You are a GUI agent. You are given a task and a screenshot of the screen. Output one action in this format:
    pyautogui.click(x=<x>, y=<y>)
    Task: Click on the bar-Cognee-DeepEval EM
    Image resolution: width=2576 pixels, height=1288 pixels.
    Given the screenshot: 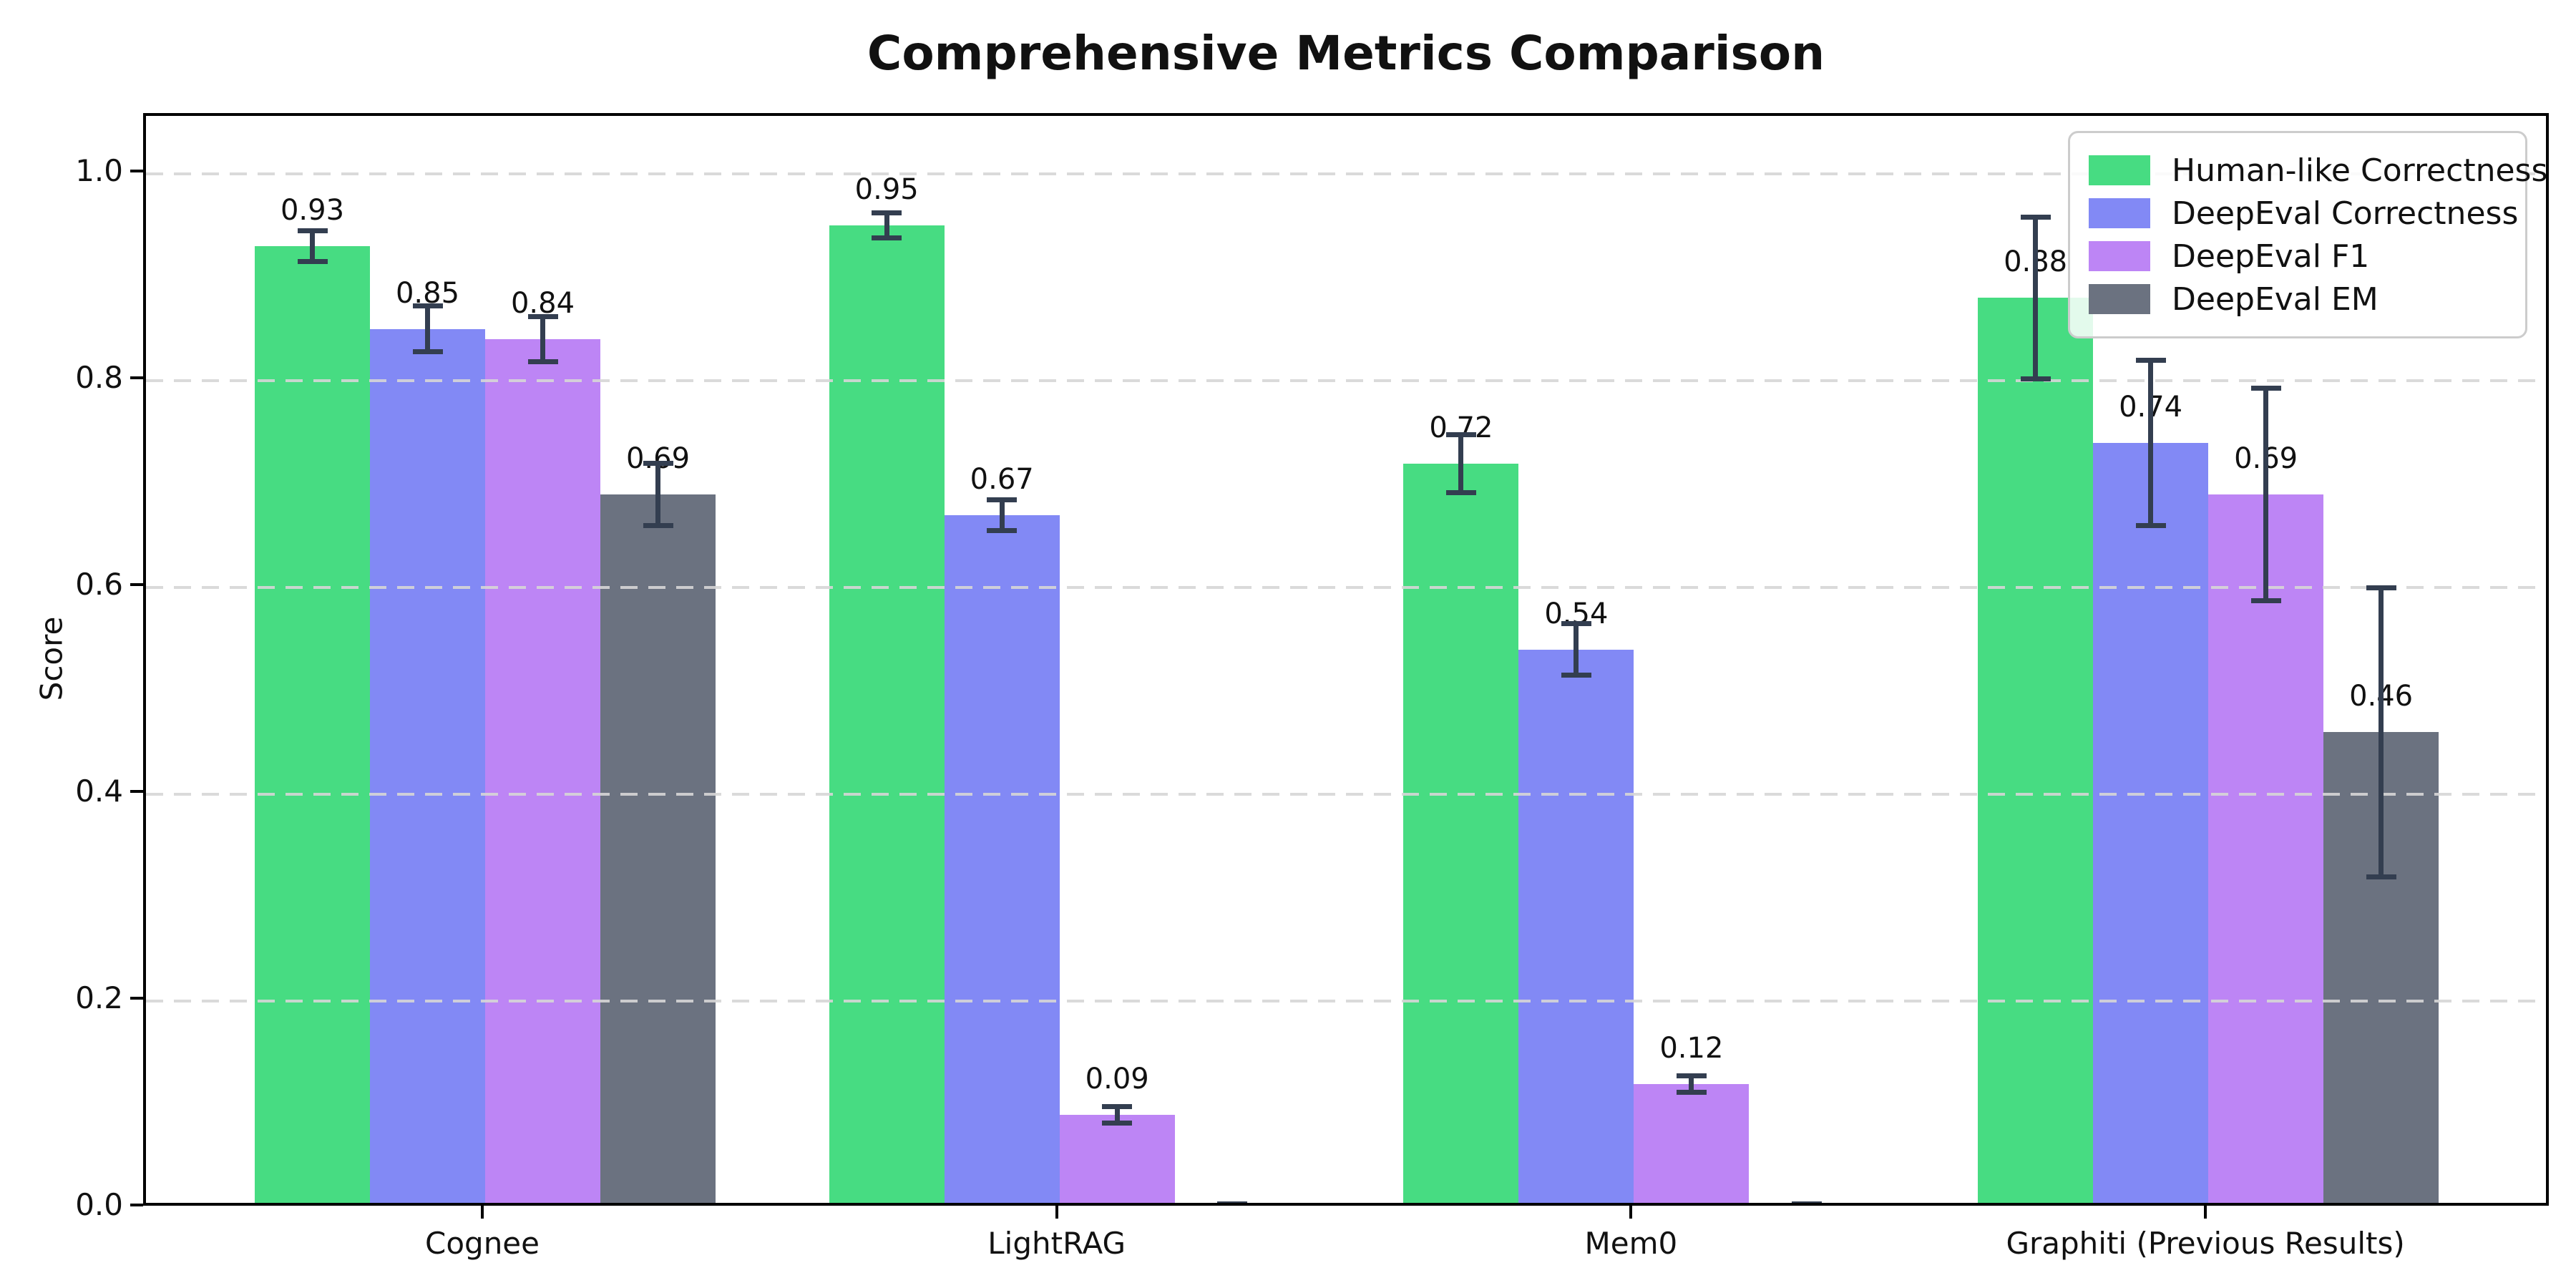 What is the action you would take?
    pyautogui.click(x=658, y=848)
    